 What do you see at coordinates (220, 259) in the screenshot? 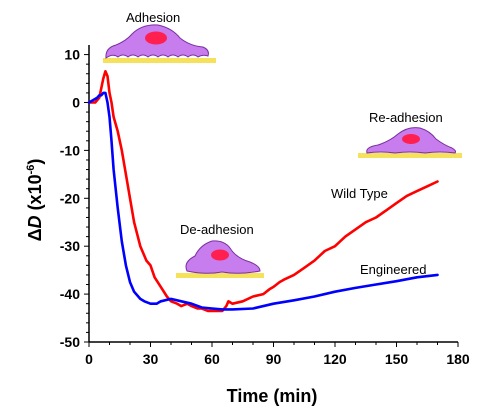
I see `de-adhesion-cell-icon` at bounding box center [220, 259].